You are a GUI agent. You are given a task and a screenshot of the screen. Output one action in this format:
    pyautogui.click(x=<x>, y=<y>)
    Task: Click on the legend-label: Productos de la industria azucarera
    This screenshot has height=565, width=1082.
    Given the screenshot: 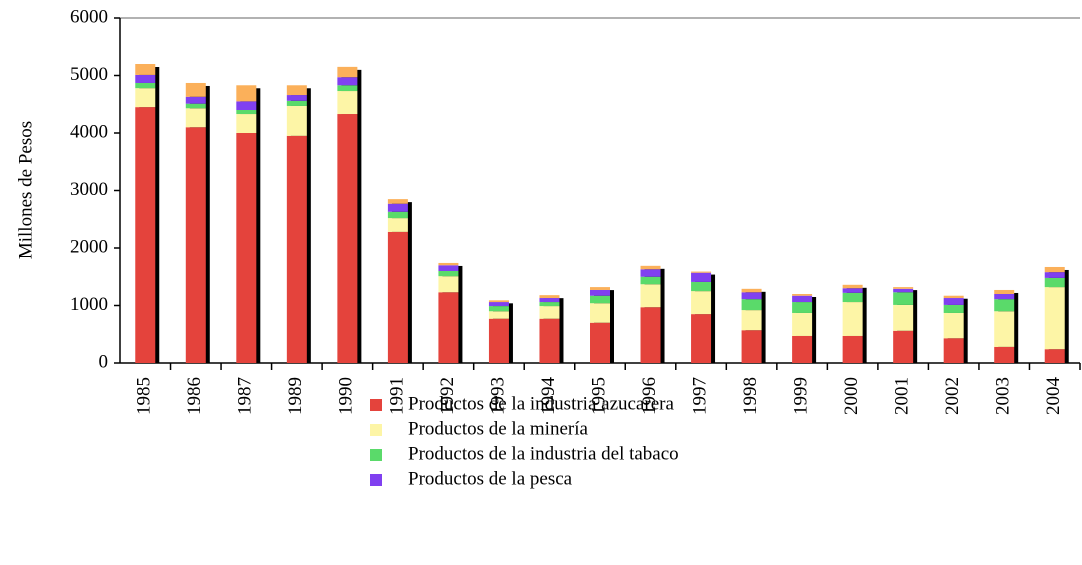 What is the action you would take?
    pyautogui.click(x=541, y=403)
    